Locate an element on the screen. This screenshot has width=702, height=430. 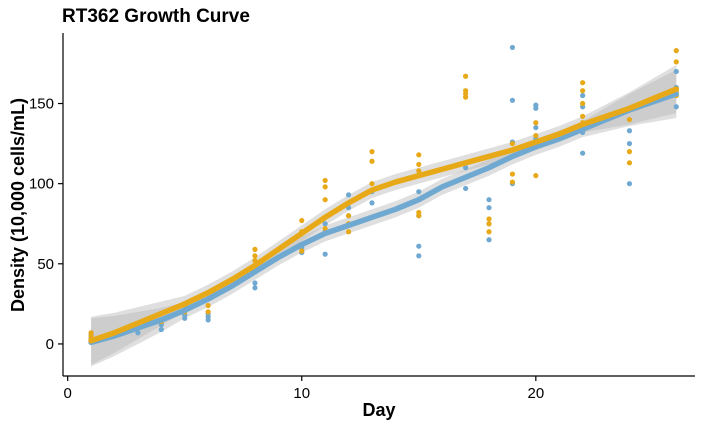
y-tick-label: 150 is located at coordinates (41, 104).